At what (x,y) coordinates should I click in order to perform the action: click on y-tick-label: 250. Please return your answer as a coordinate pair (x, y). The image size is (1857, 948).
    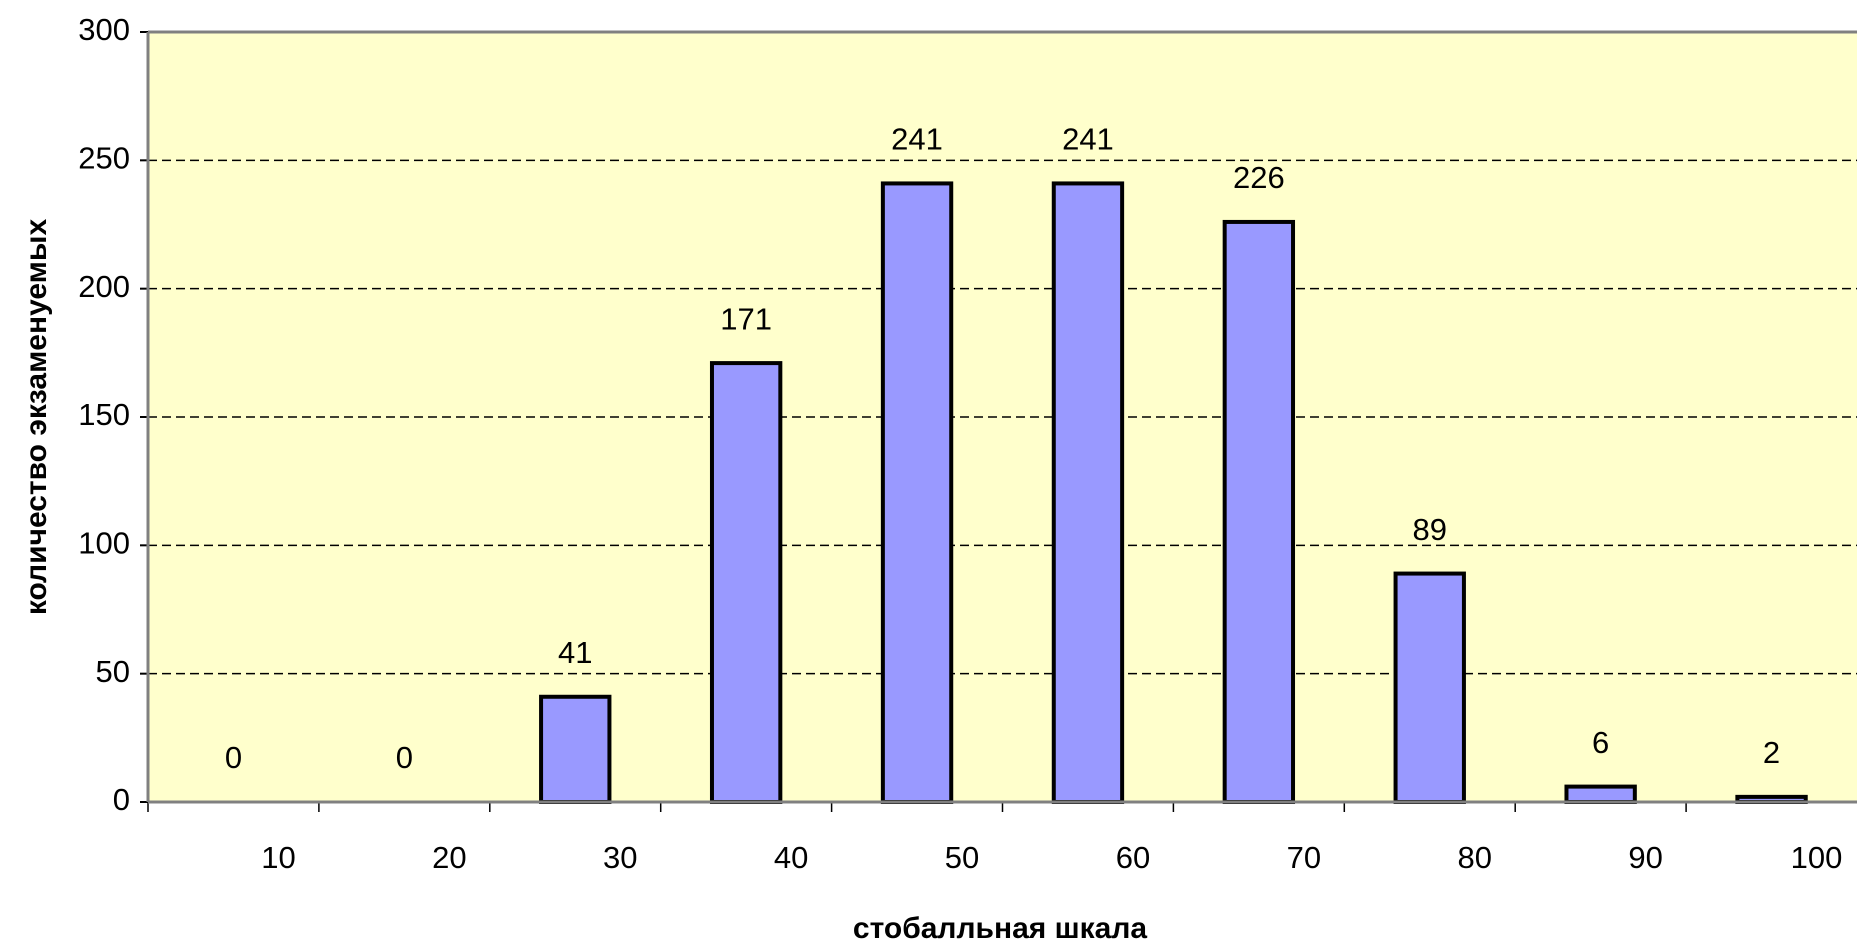
    Looking at the image, I should click on (104, 158).